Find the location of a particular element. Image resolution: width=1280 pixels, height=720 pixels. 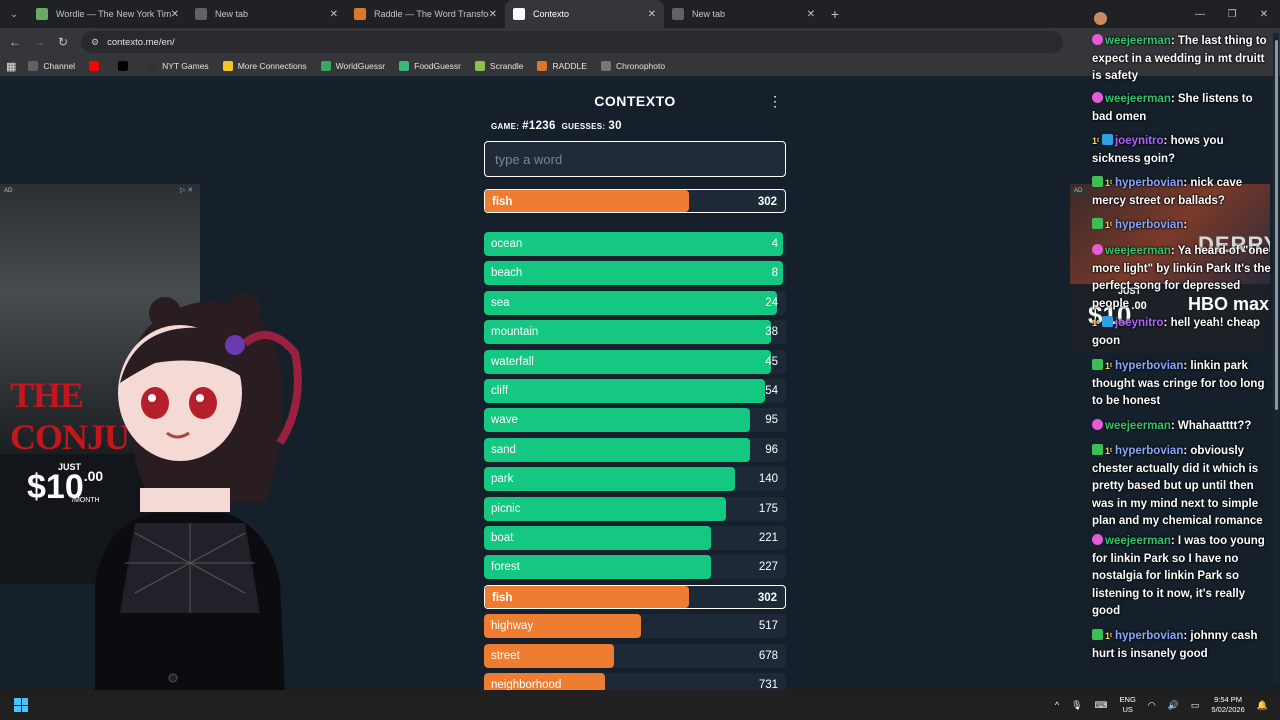

windows-start-icon is located at coordinates (21, 705).